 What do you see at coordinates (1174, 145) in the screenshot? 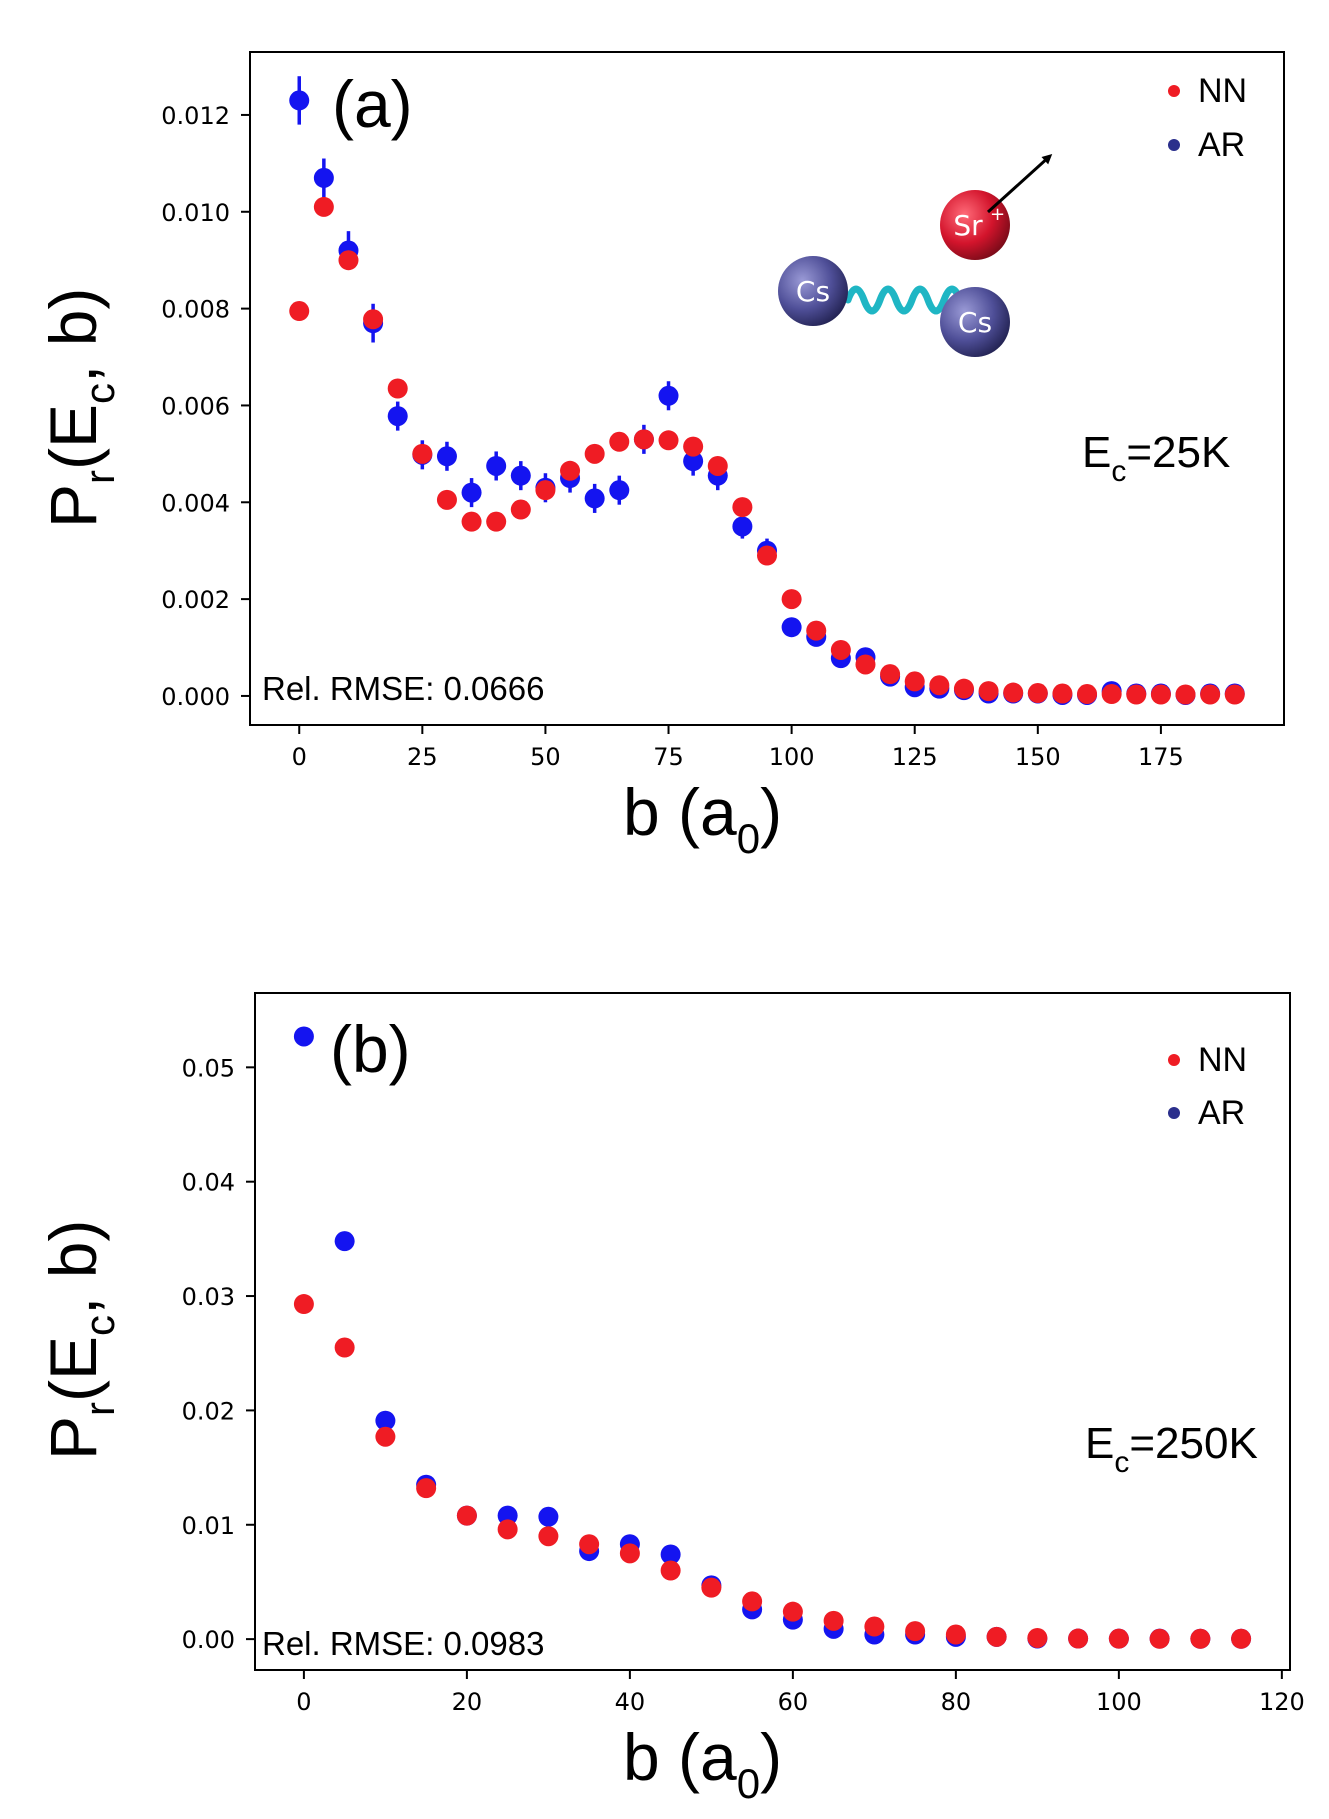
I see `legend-marker-ar-a` at bounding box center [1174, 145].